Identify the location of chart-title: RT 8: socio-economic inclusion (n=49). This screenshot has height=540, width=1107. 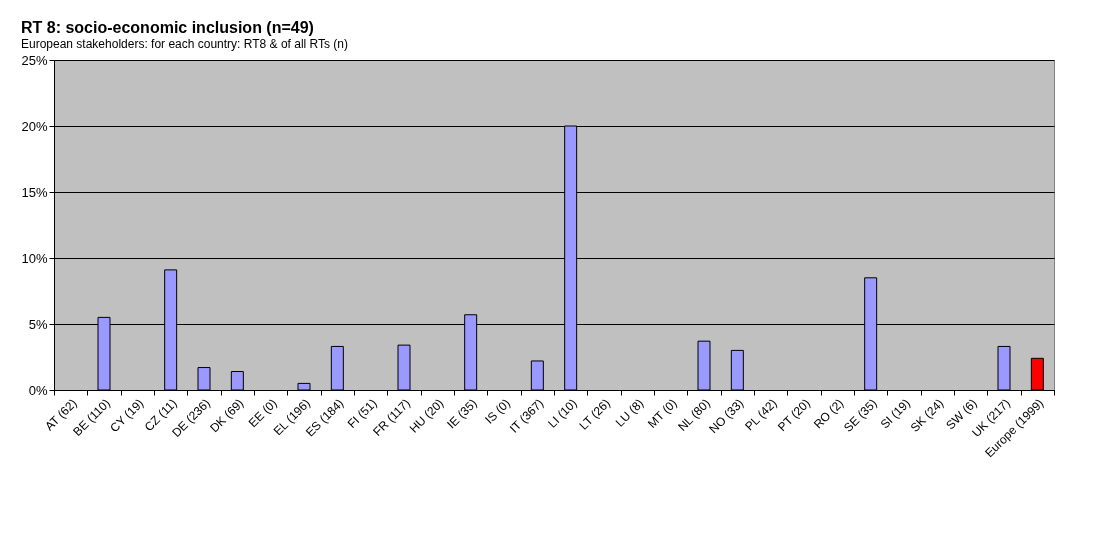
(167, 27).